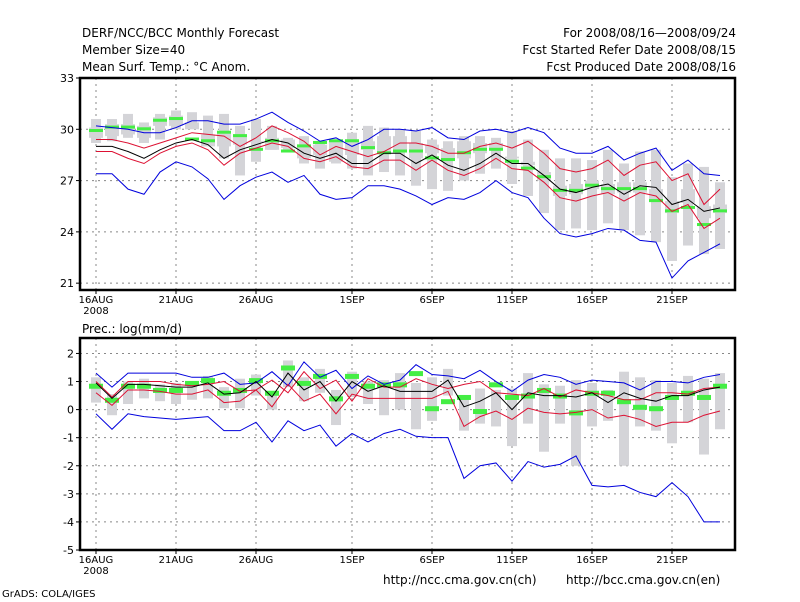 This screenshot has width=800, height=602. I want to click on x-tick-label: 21AUG, so click(176, 560).